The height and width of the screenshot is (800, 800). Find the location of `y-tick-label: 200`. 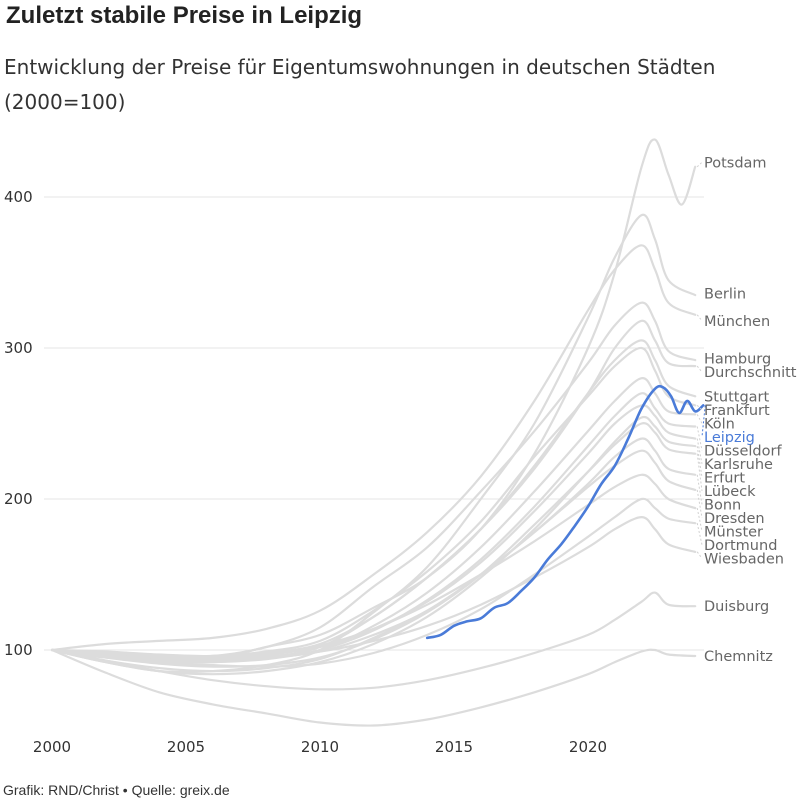

y-tick-label: 200 is located at coordinates (18, 499).